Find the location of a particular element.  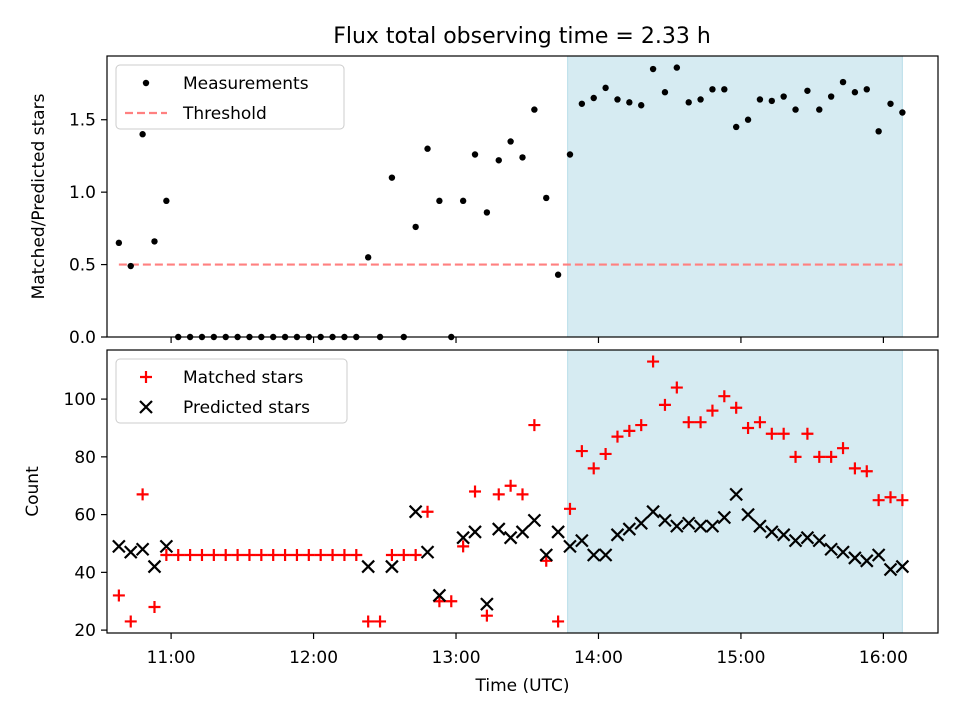

x-tick-label: 15:00 is located at coordinates (740, 658).